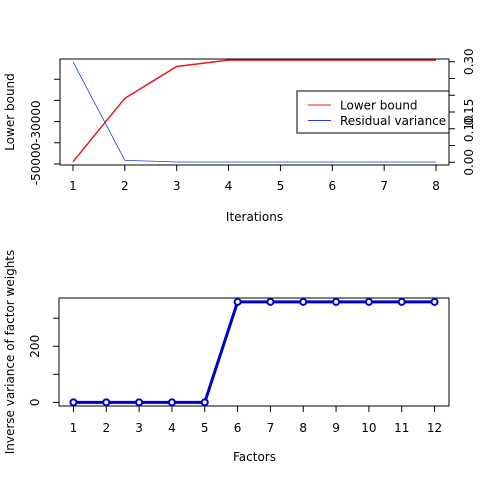  I want to click on bottom-x-axis-title: Factors, so click(254, 457).